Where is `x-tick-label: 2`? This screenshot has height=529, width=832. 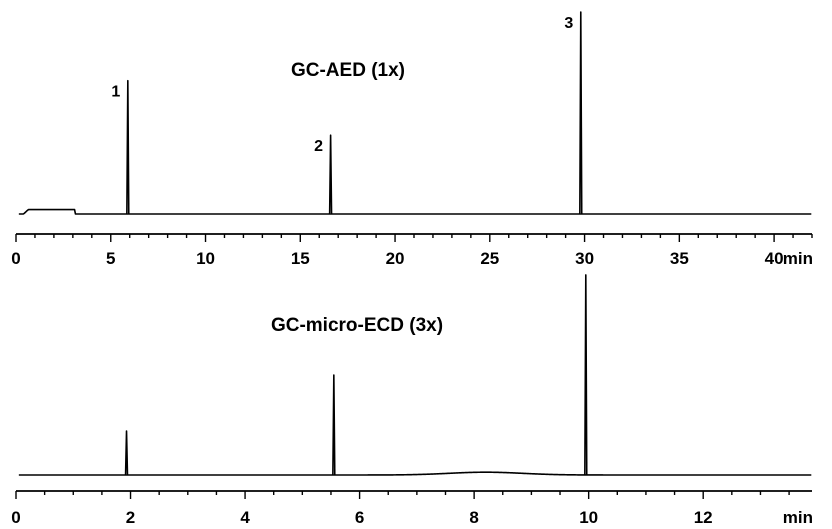
x-tick-label: 2 is located at coordinates (130, 517).